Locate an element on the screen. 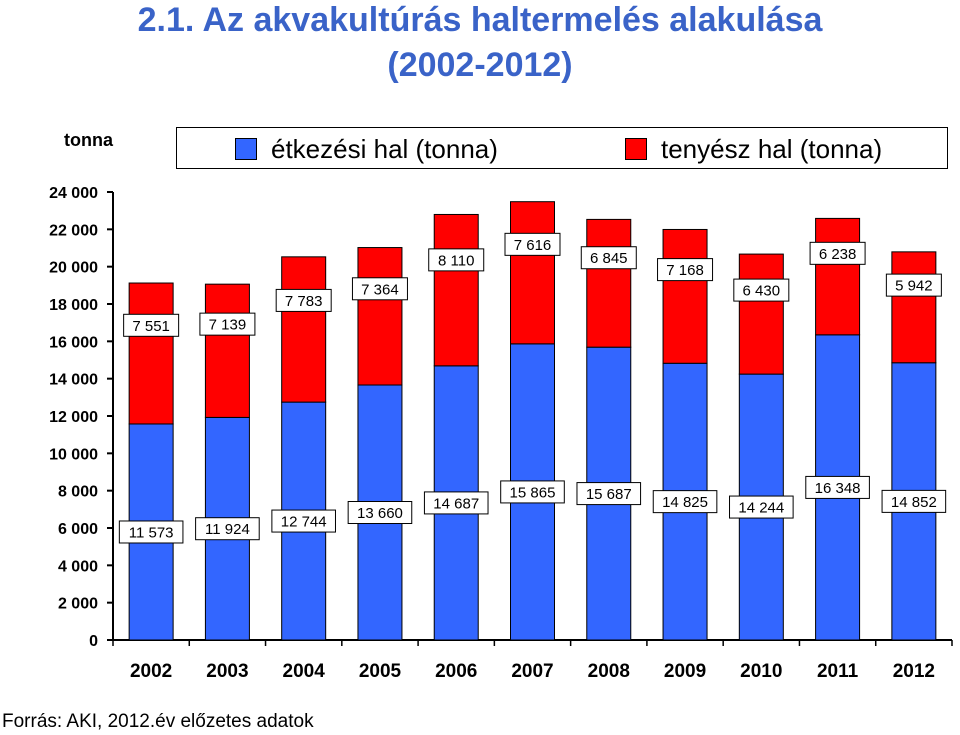  legend-swatch-red is located at coordinates (636, 149).